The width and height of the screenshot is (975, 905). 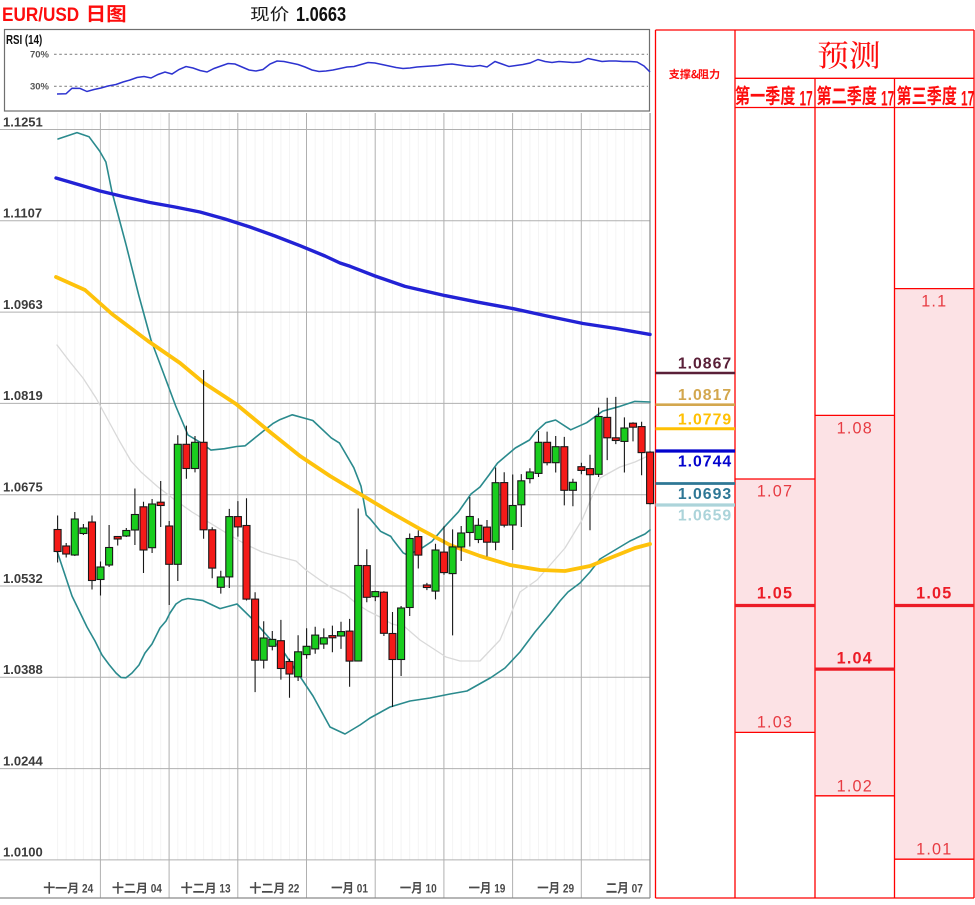 What do you see at coordinates (705, 419) in the screenshot?
I see `svg-text: 1.0779` at bounding box center [705, 419].